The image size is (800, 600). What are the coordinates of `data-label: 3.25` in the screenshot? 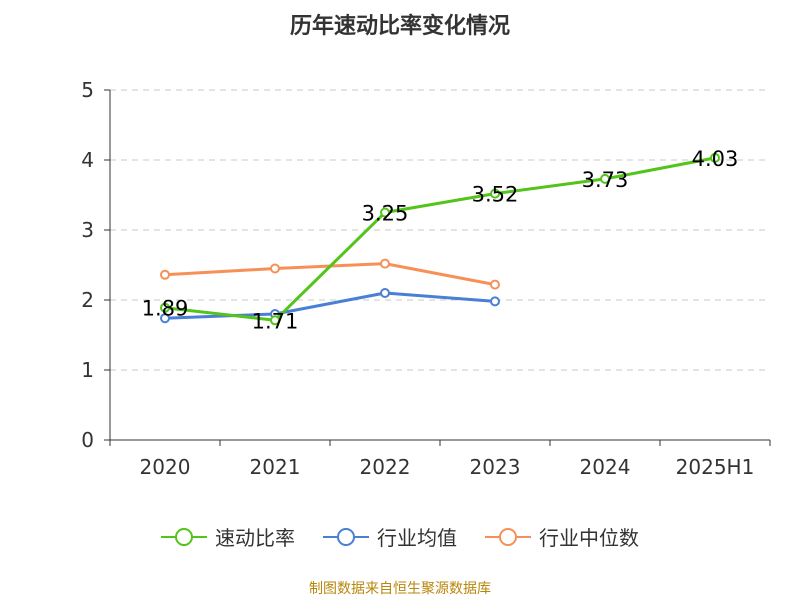 It's located at (385, 214).